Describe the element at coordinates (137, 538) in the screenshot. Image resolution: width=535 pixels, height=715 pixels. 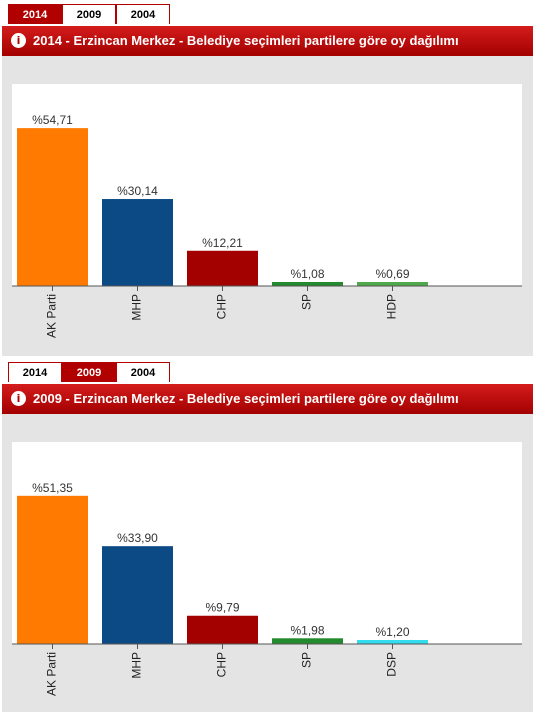
I see `data-label: %33,90` at that location.